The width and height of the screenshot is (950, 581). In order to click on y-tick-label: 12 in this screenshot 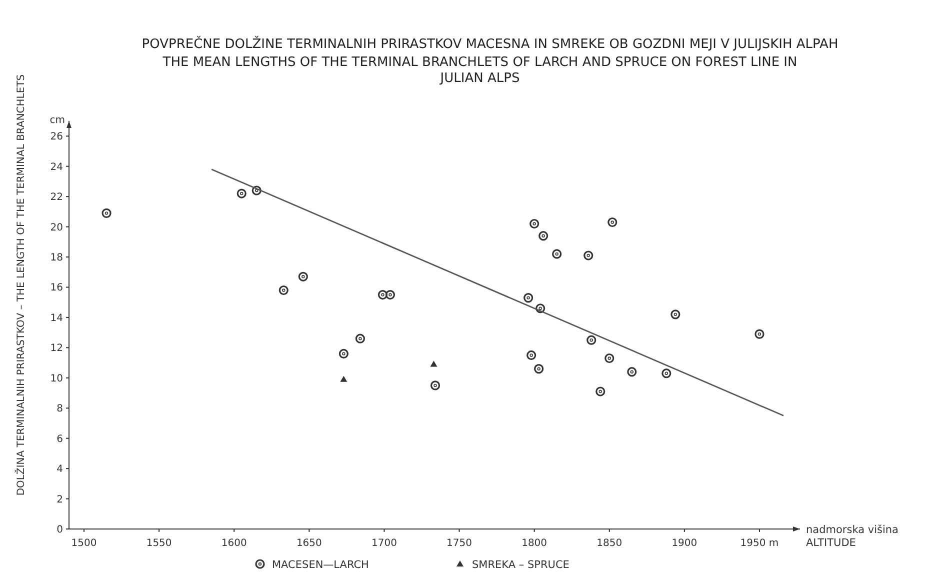, I will do `click(56, 348)`.